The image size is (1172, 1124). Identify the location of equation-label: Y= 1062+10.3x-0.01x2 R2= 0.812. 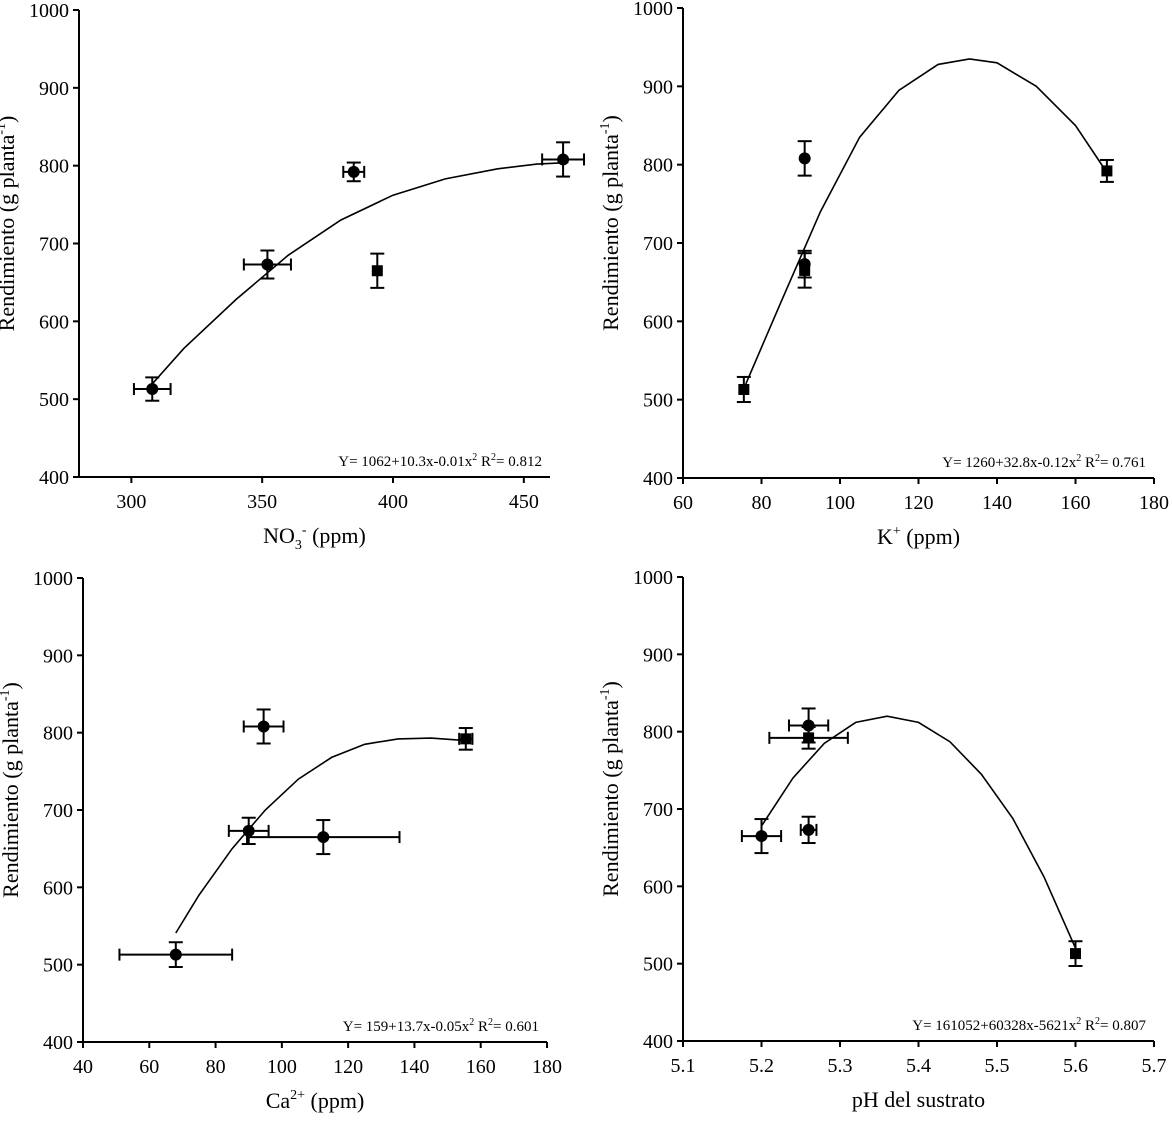
(440, 461).